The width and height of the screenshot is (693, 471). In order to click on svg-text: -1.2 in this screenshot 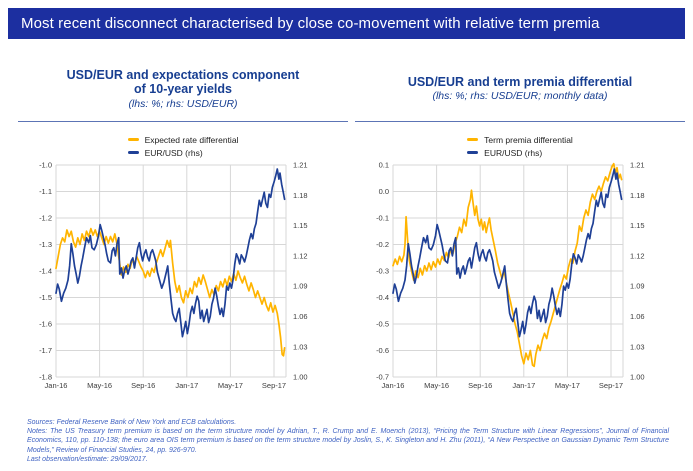, I will do `click(45, 218)`.